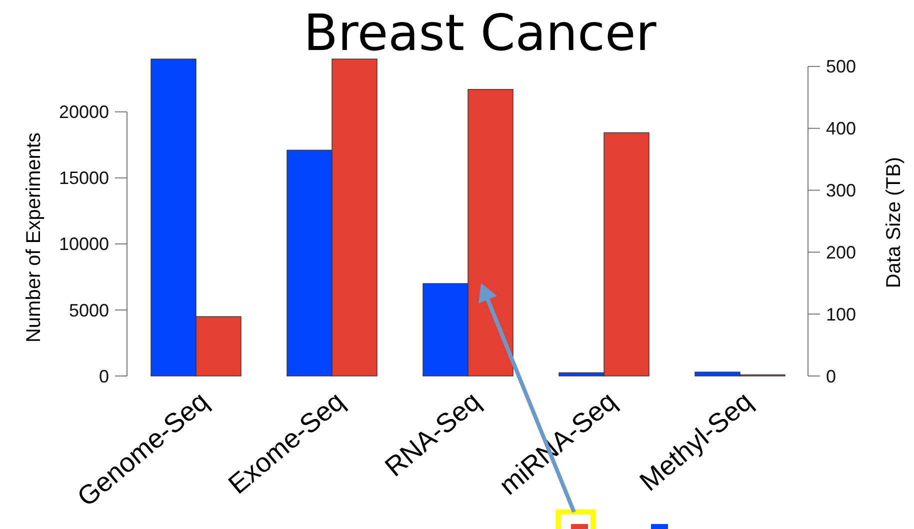  I want to click on chart-title: Breast Cancer, so click(480, 33).